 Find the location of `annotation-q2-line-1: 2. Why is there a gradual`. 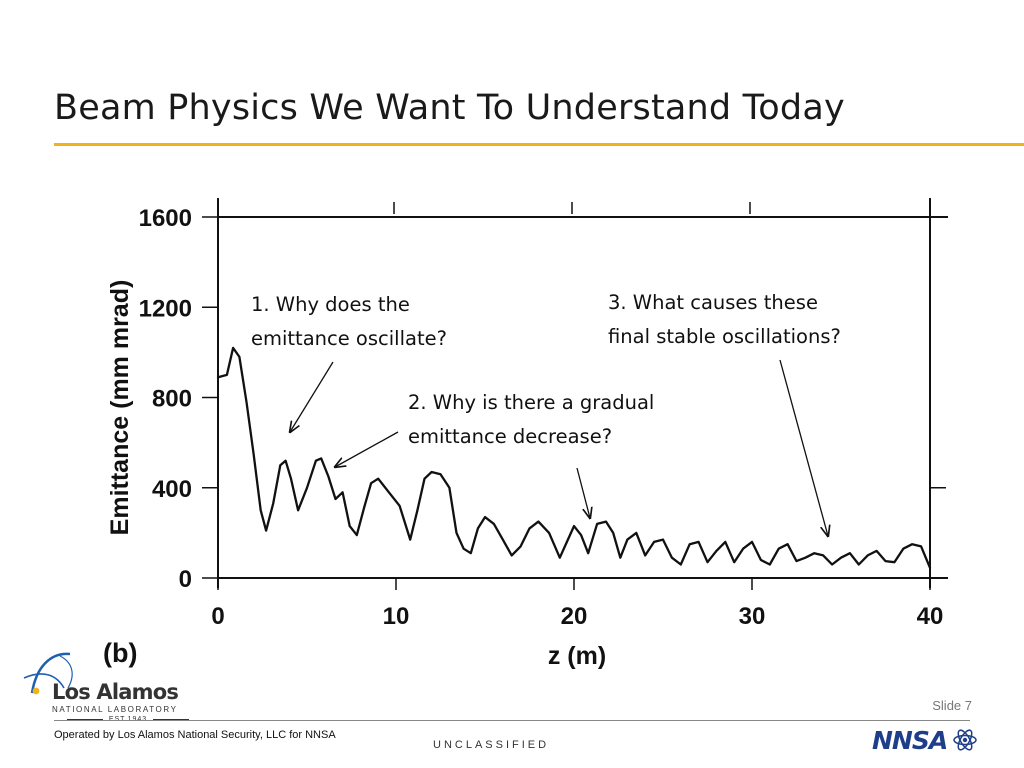

annotation-q2-line-1: 2. Why is there a gradual is located at coordinates (531, 402).